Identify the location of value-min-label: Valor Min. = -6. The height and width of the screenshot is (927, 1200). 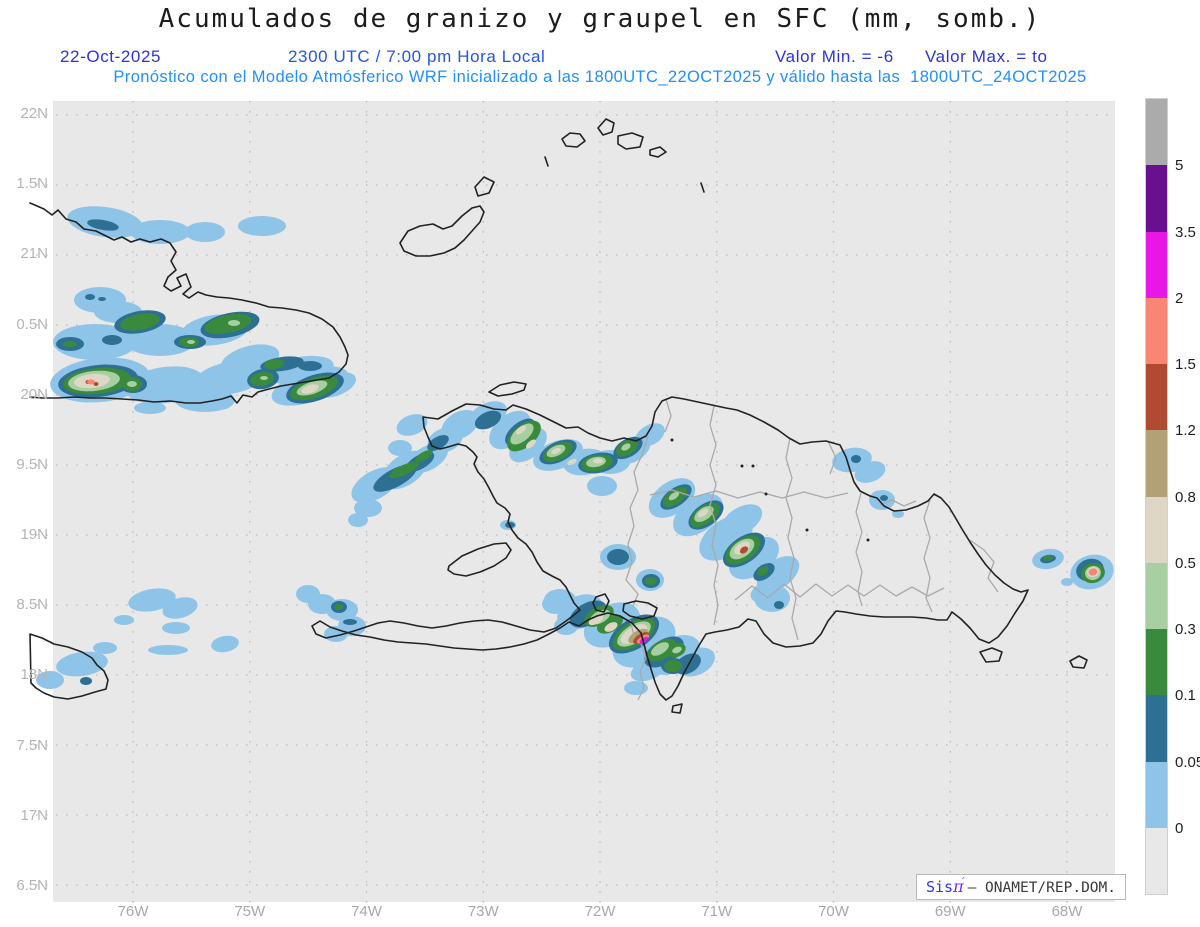
(834, 56).